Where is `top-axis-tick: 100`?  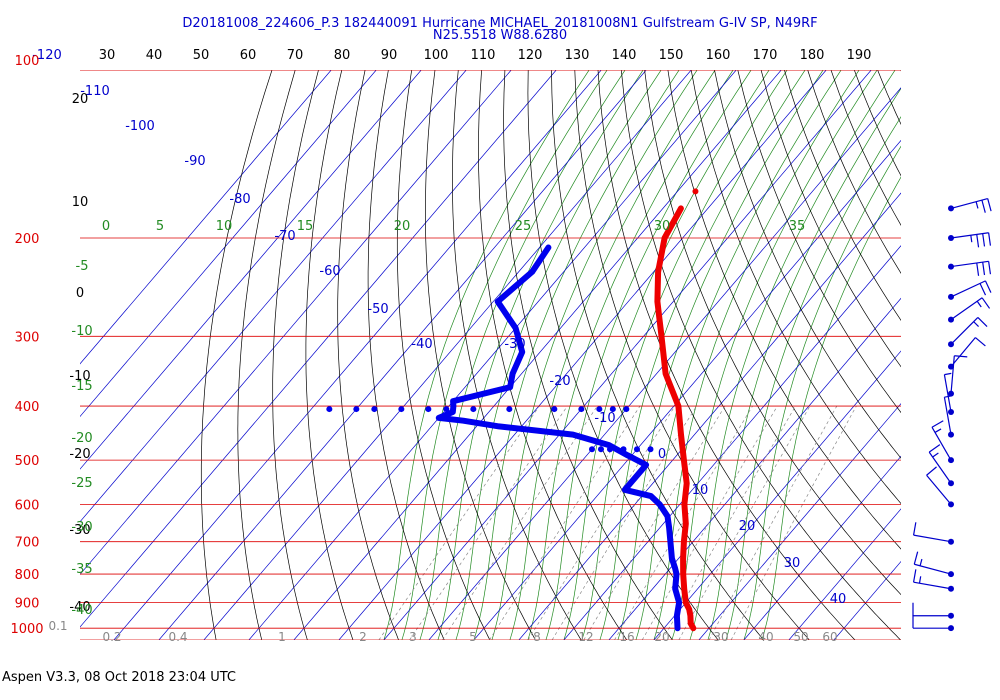 top-axis-tick: 100 is located at coordinates (436, 55).